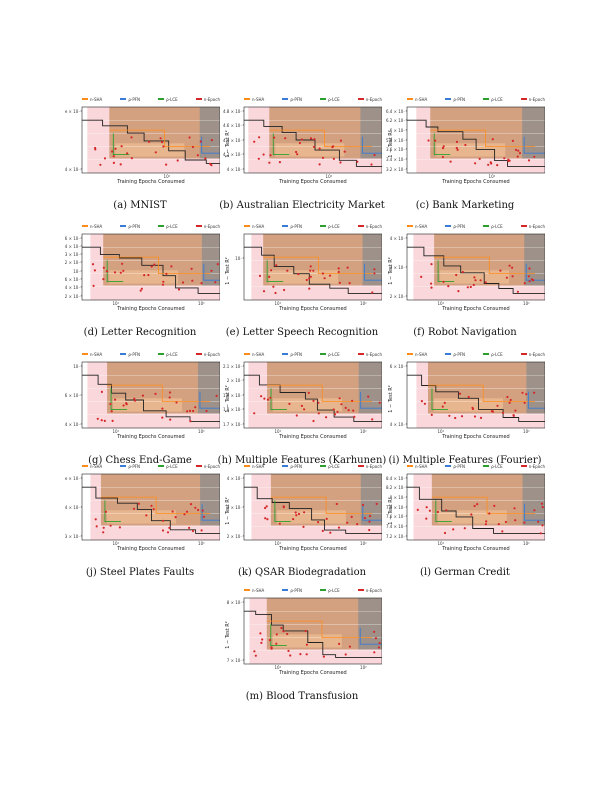 This screenshot has width=600, height=800. I want to click on y-tick-label: 4 × 10⁻¹, so click(398, 424).